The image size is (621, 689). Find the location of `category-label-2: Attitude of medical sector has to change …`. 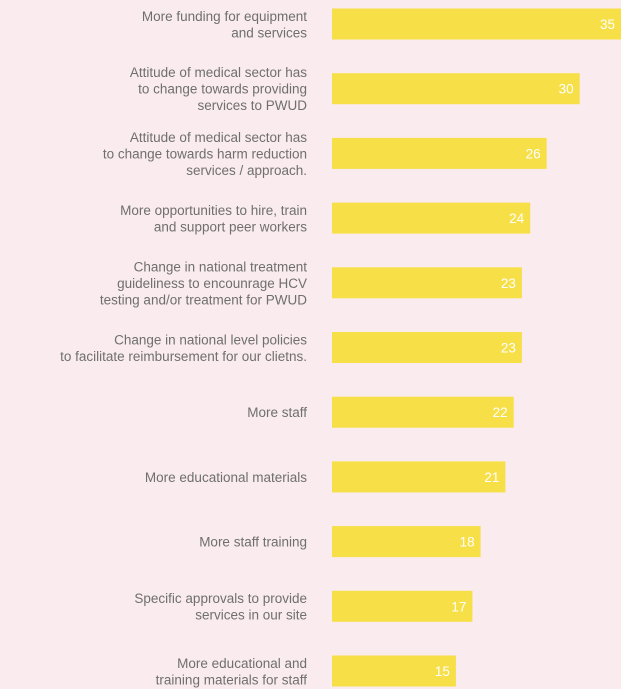

category-label-2: Attitude of medical sector has to change … is located at coordinates (218, 89).